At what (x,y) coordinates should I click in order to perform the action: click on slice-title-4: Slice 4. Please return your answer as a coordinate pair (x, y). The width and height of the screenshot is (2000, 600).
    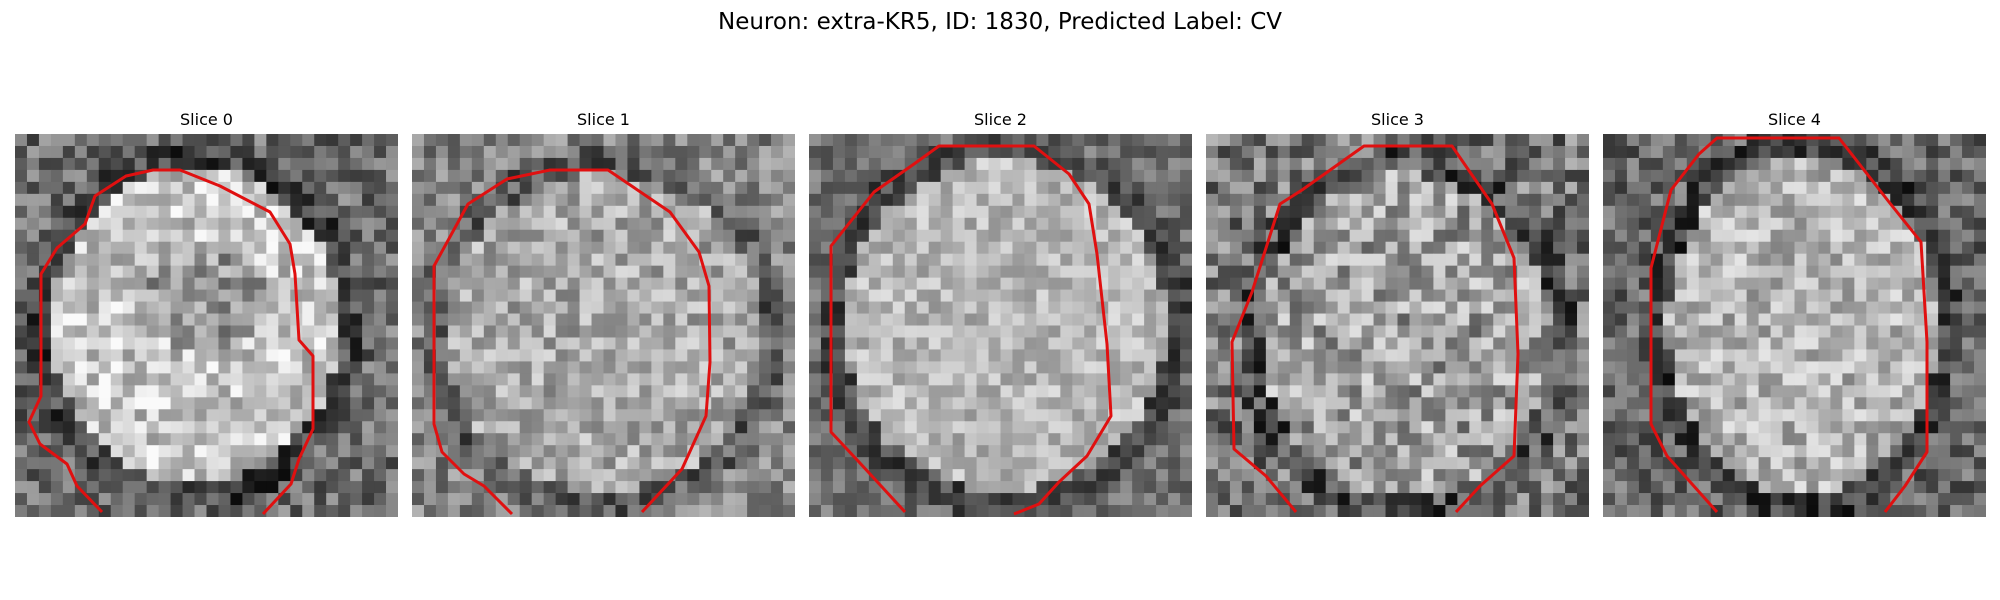
    Looking at the image, I should click on (1794, 119).